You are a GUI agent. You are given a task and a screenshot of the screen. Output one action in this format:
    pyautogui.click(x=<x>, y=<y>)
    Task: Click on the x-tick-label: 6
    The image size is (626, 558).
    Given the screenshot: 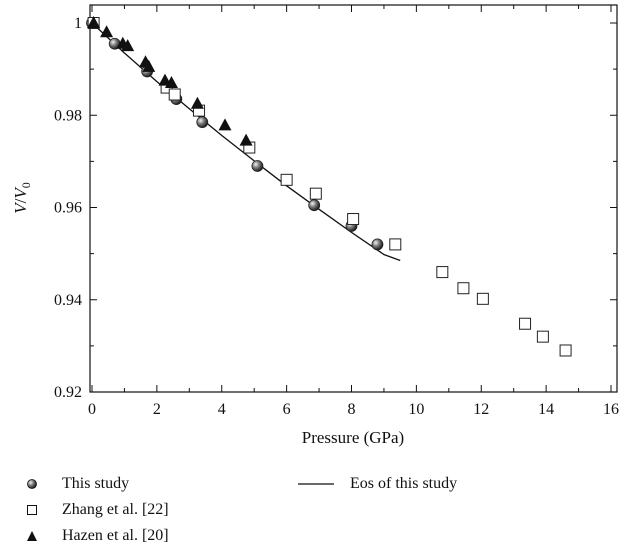 What is the action you would take?
    pyautogui.click(x=287, y=409)
    